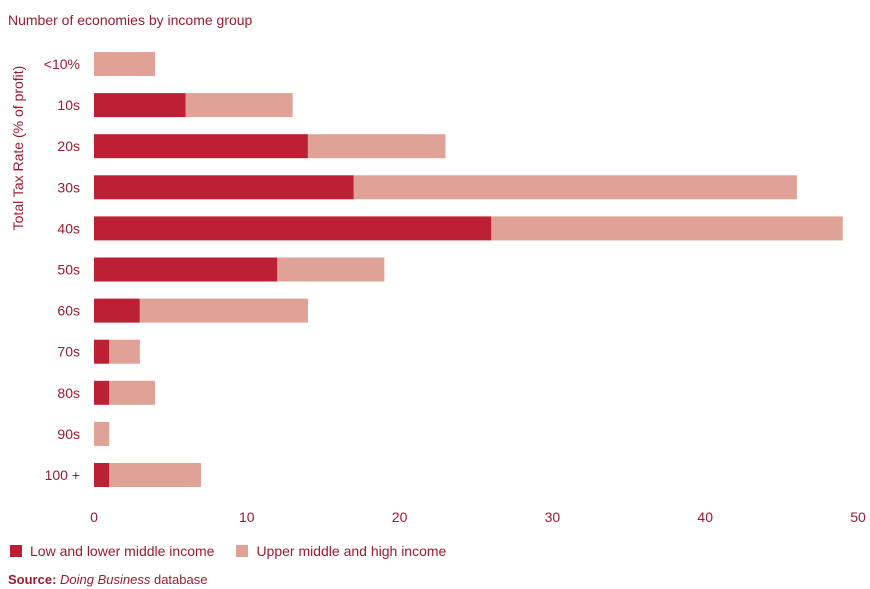 The width and height of the screenshot is (870, 589). What do you see at coordinates (400, 517) in the screenshot?
I see `x-tick-label: 20` at bounding box center [400, 517].